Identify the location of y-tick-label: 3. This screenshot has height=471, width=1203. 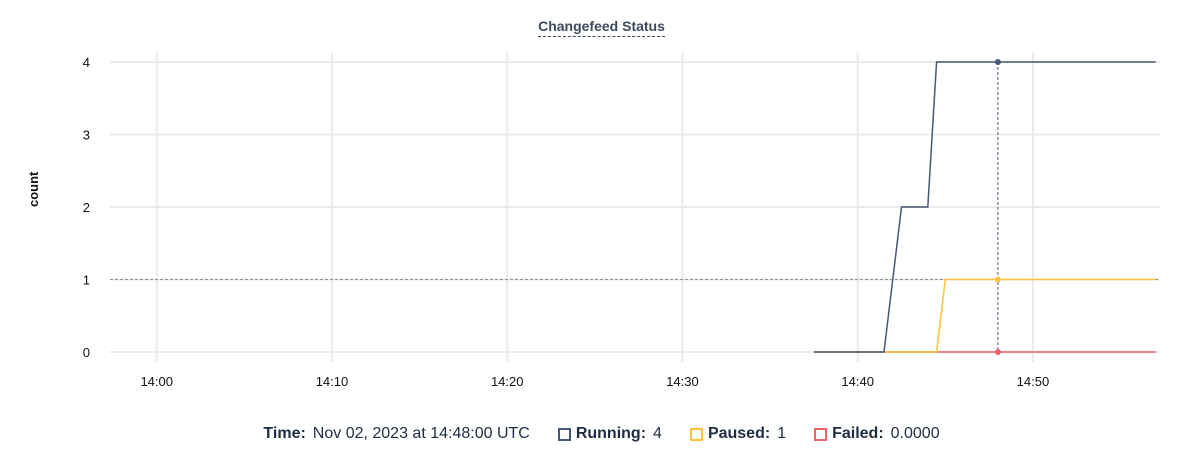
(86, 135).